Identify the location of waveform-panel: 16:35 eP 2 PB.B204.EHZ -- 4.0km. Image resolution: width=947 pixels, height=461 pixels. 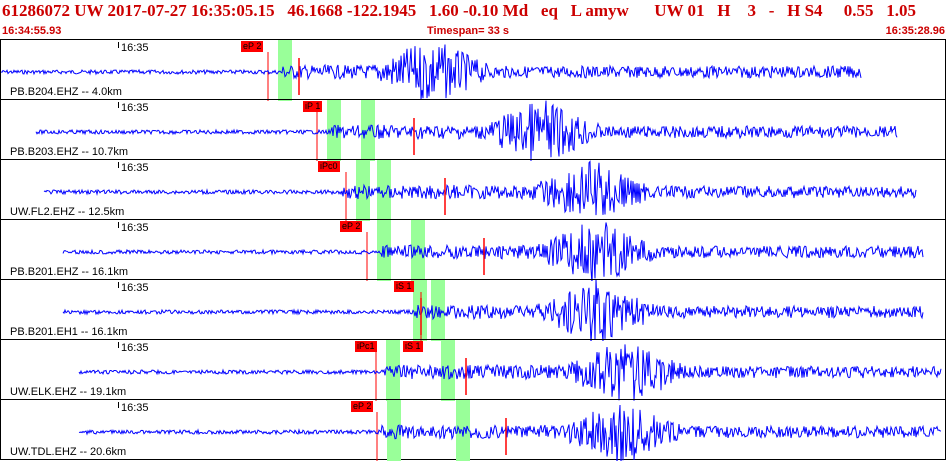
(473, 70).